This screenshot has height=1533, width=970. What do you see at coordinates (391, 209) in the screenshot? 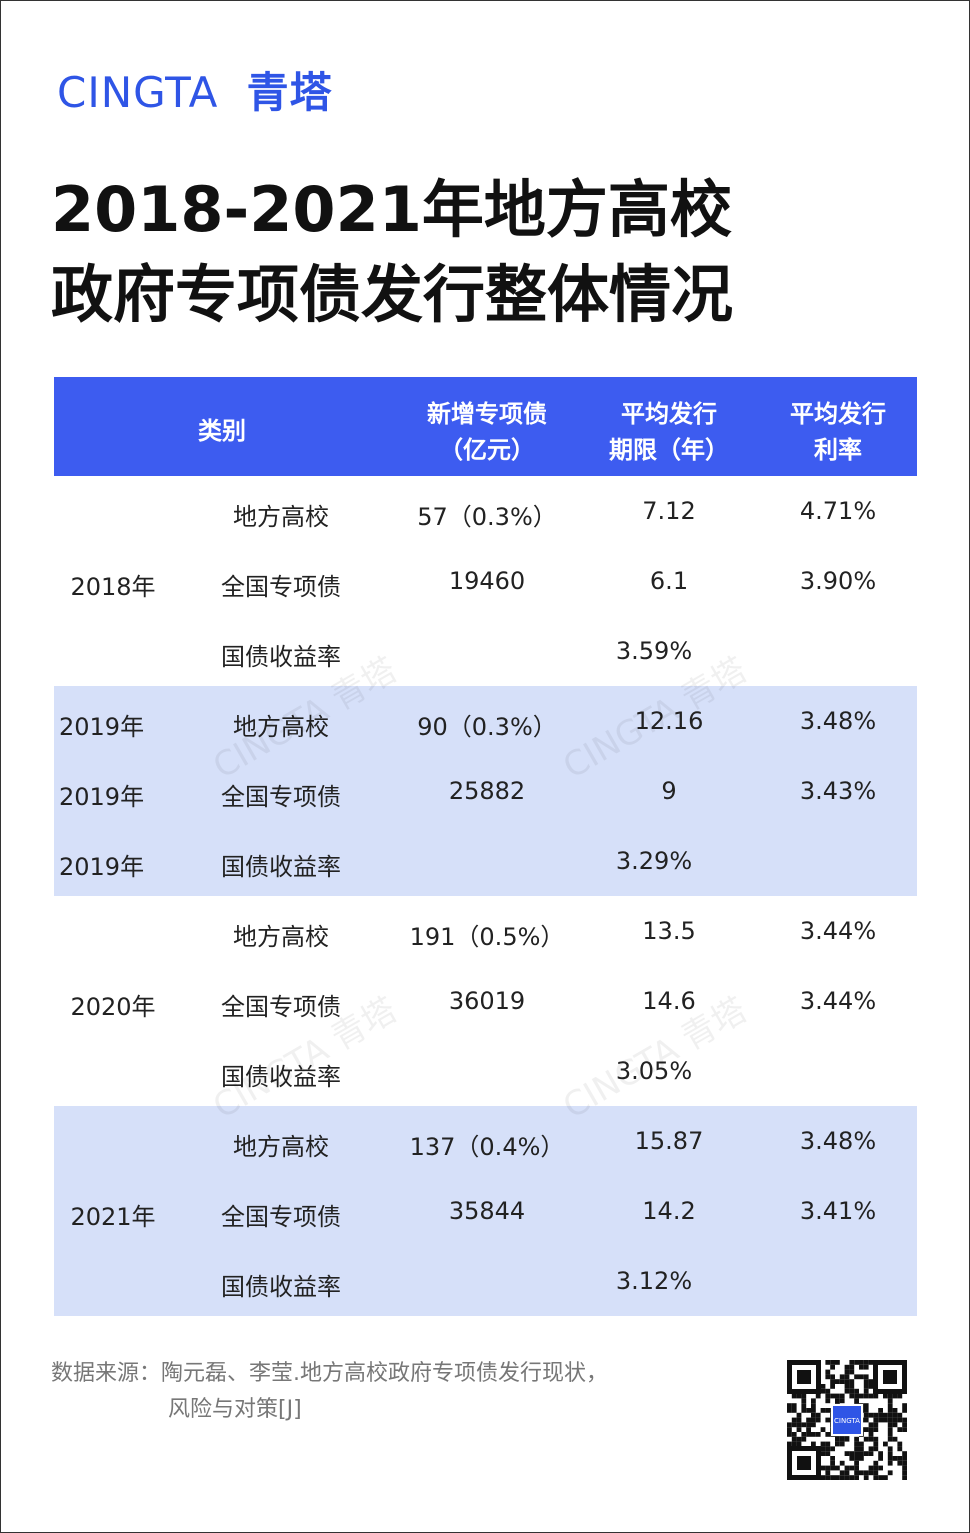
I see `title-line: 2018-2021年地方高校` at bounding box center [391, 209].